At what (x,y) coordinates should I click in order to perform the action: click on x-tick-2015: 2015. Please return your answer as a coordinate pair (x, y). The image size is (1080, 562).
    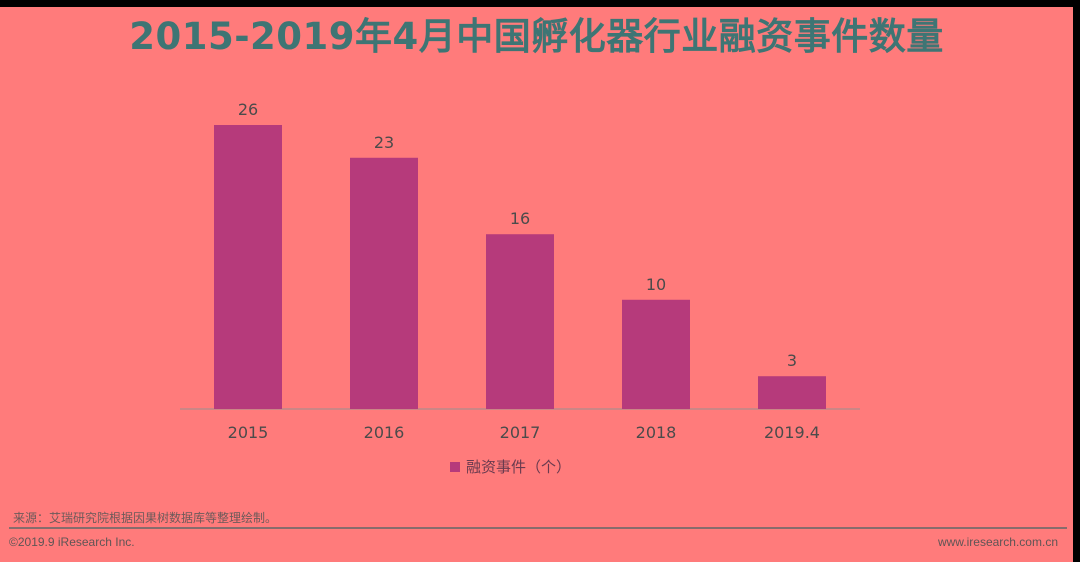
    Looking at the image, I should click on (248, 432).